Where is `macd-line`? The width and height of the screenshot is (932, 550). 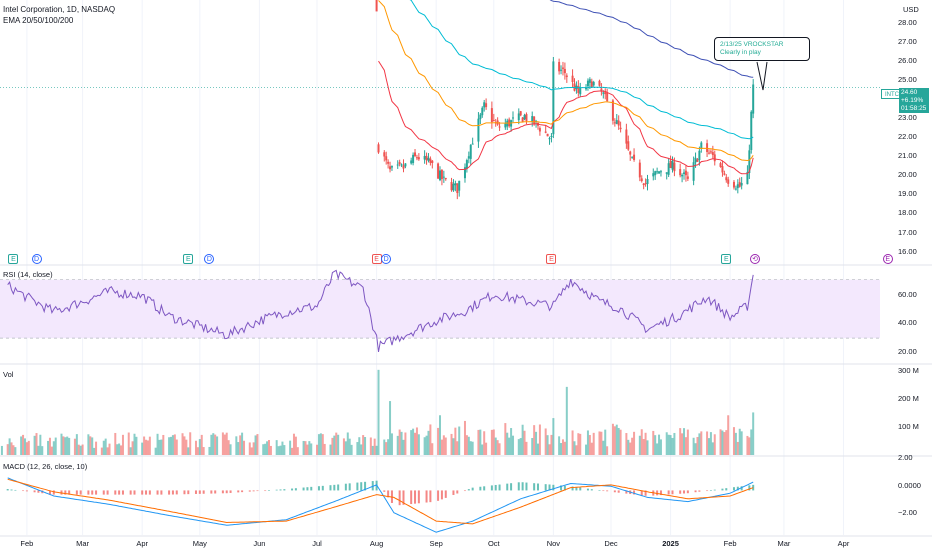
macd-line is located at coordinates (380, 505).